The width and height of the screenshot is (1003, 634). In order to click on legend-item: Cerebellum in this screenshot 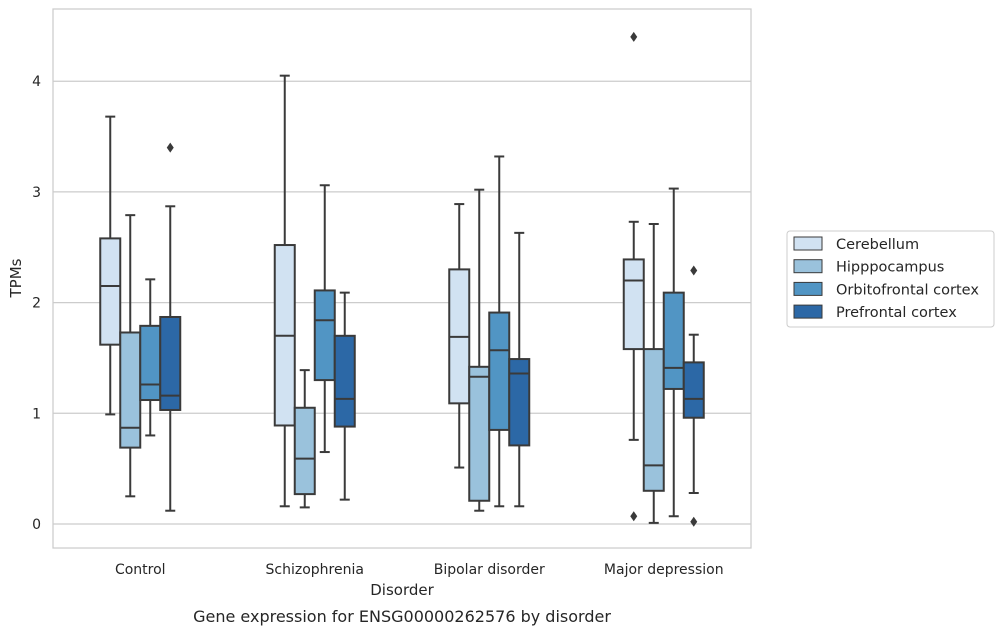, I will do `click(856, 244)`.